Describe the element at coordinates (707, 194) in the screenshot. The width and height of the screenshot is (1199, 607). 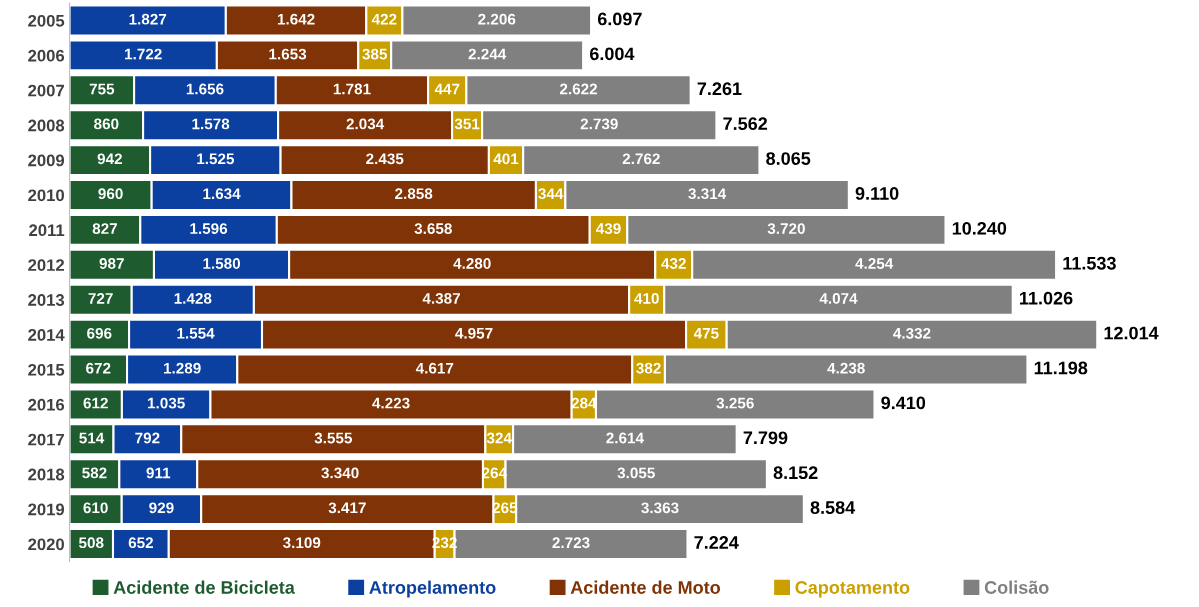
I see `data-label: 3.314` at that location.